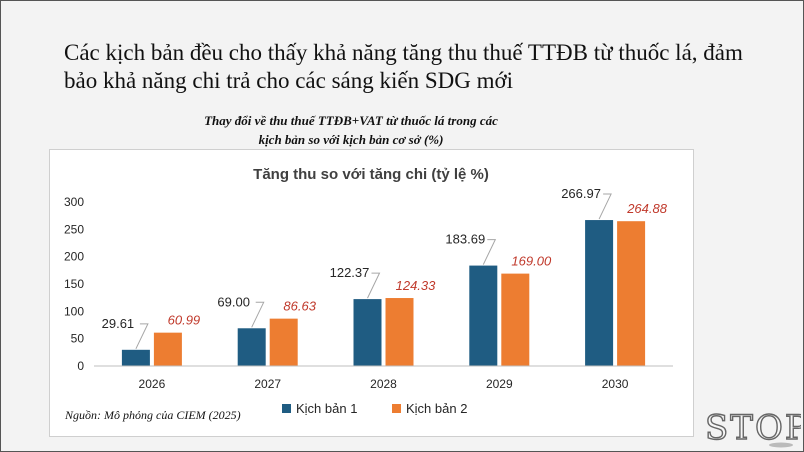 Image resolution: width=804 pixels, height=452 pixels. Describe the element at coordinates (615, 384) in the screenshot. I see `x-tick-label: 2030` at that location.